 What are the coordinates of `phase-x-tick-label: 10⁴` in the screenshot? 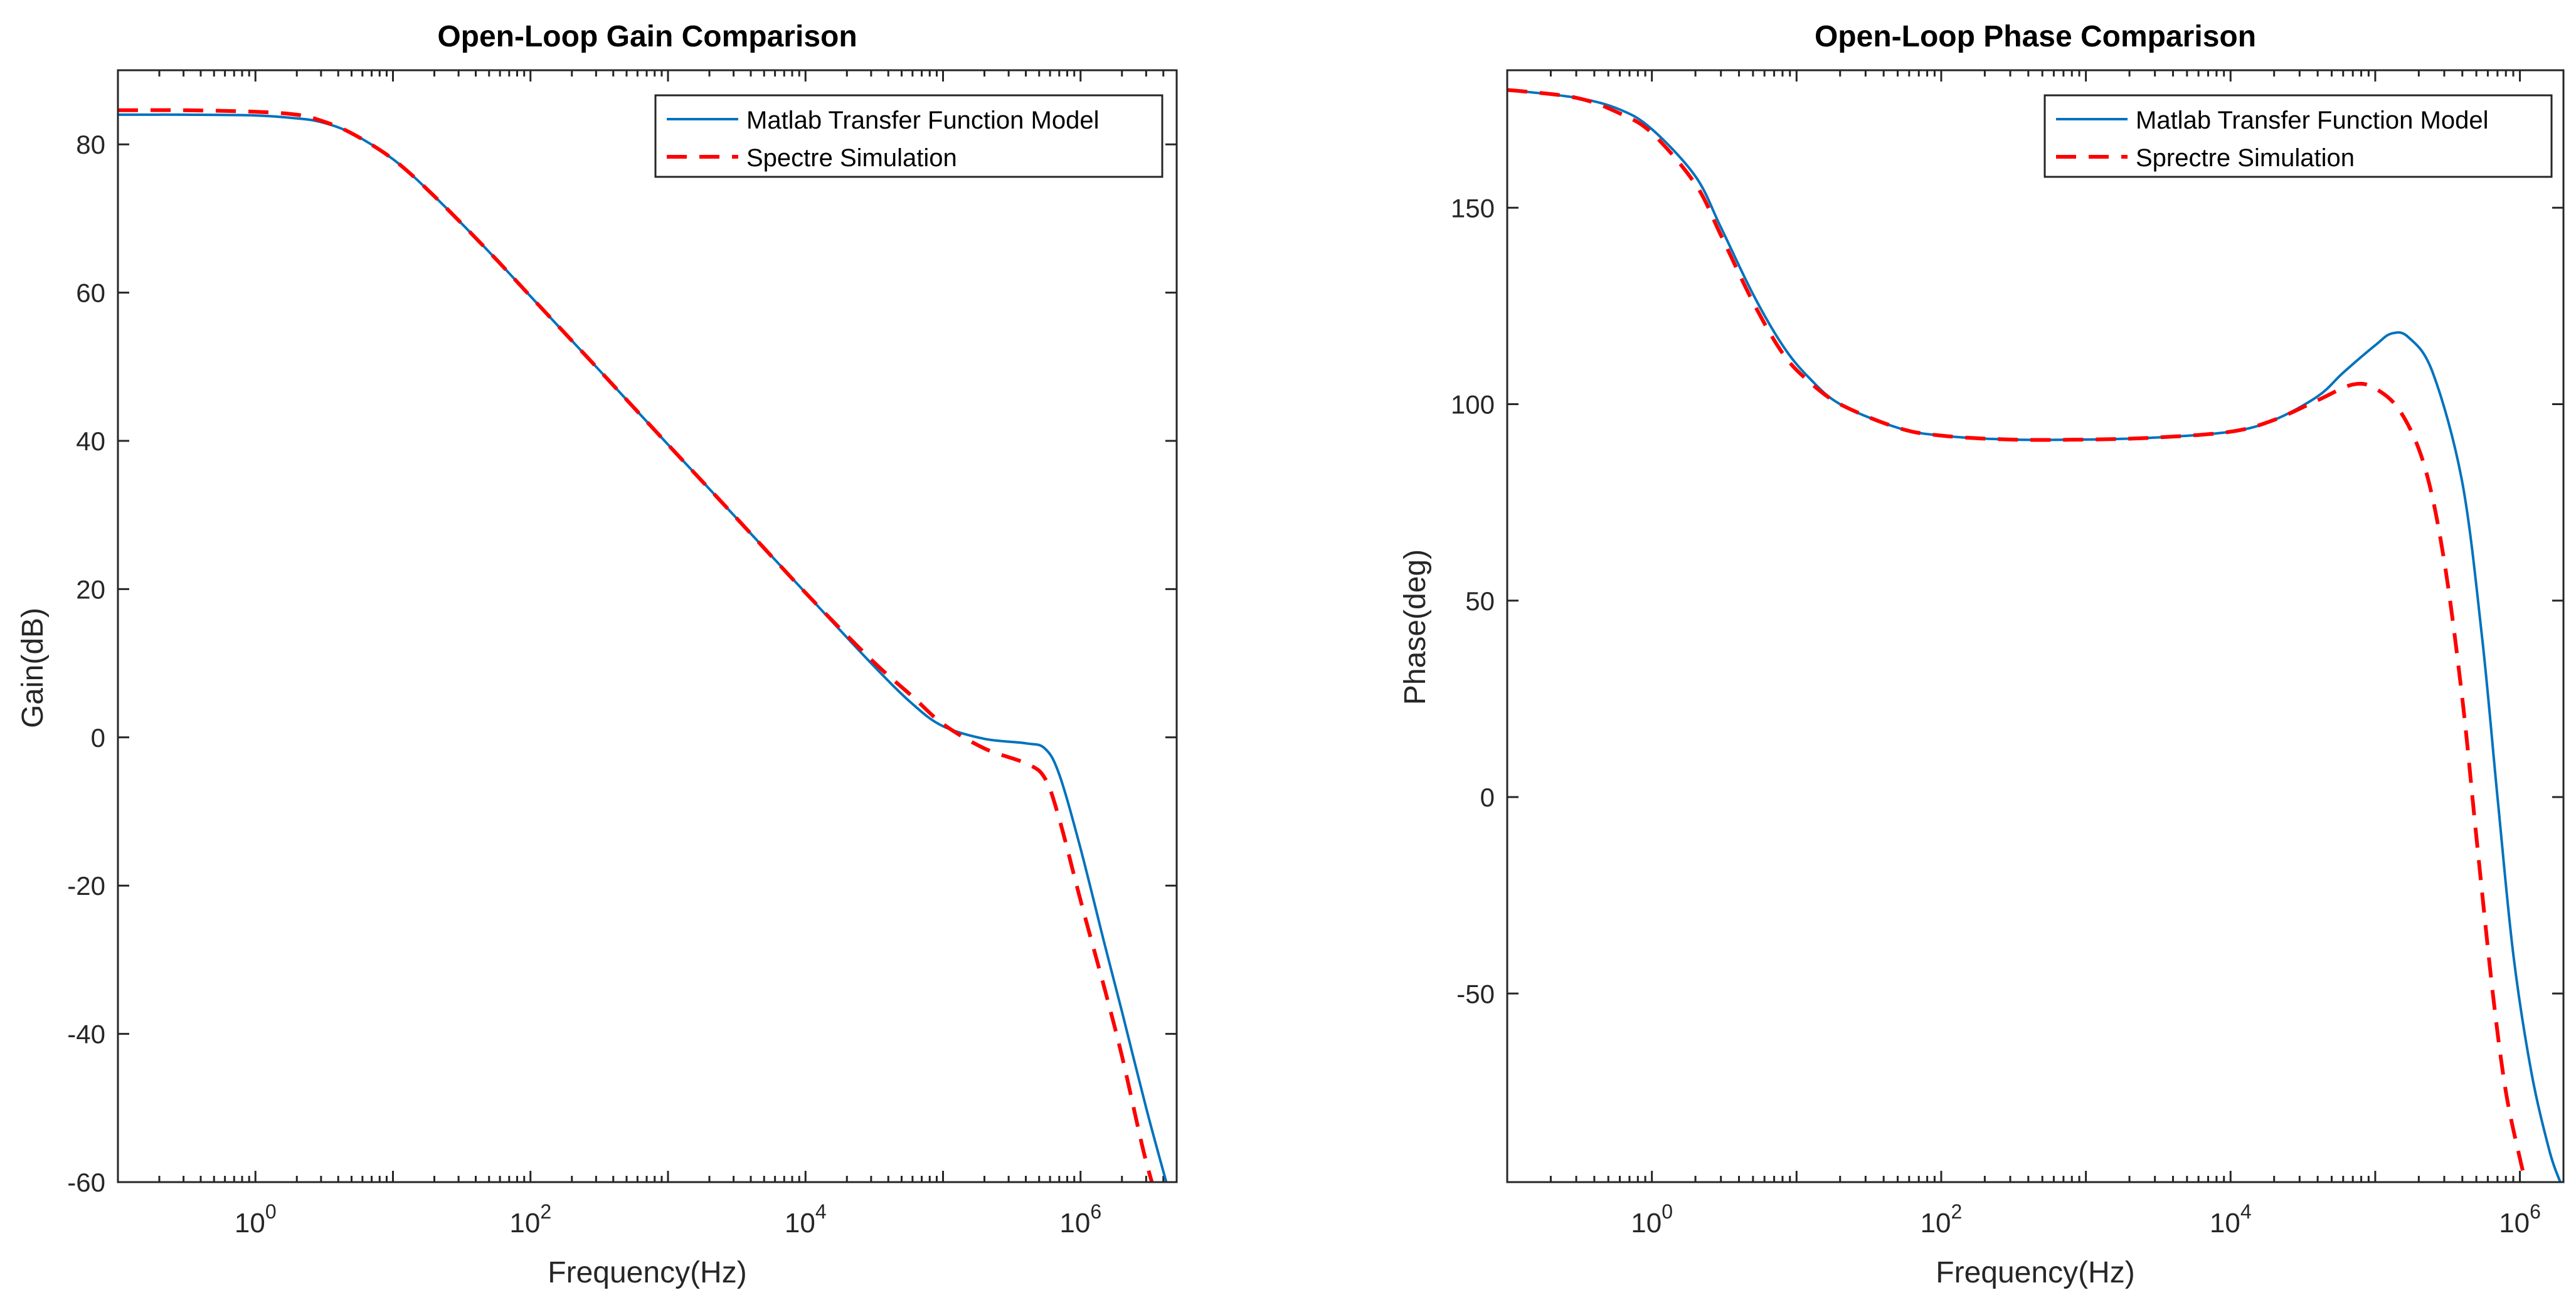 It's located at (2231, 1219).